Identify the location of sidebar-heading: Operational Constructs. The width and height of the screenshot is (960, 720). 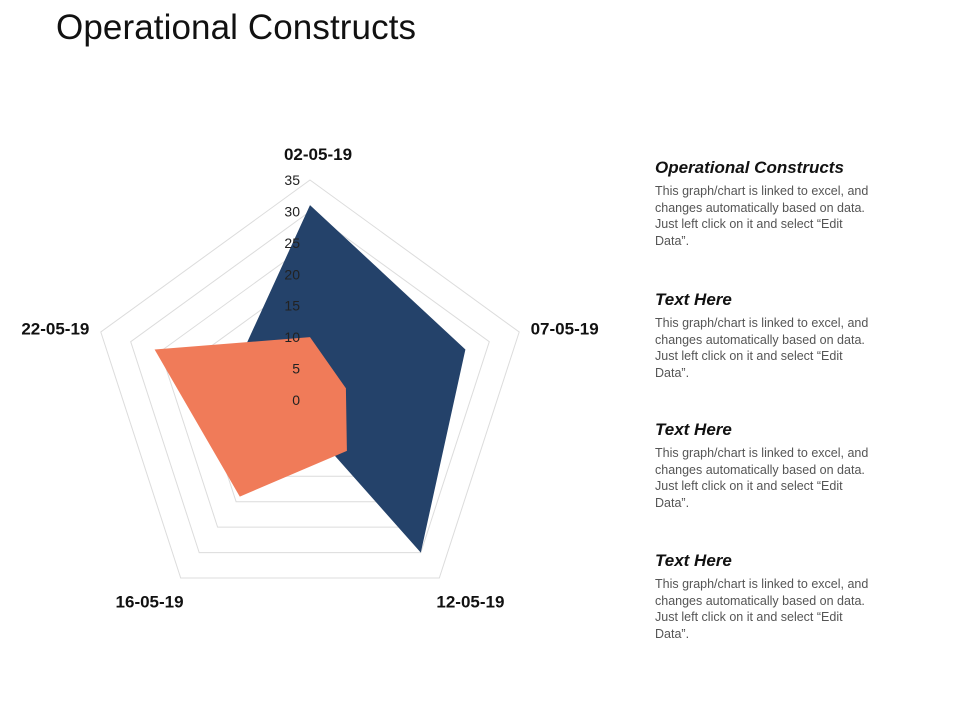
(749, 167).